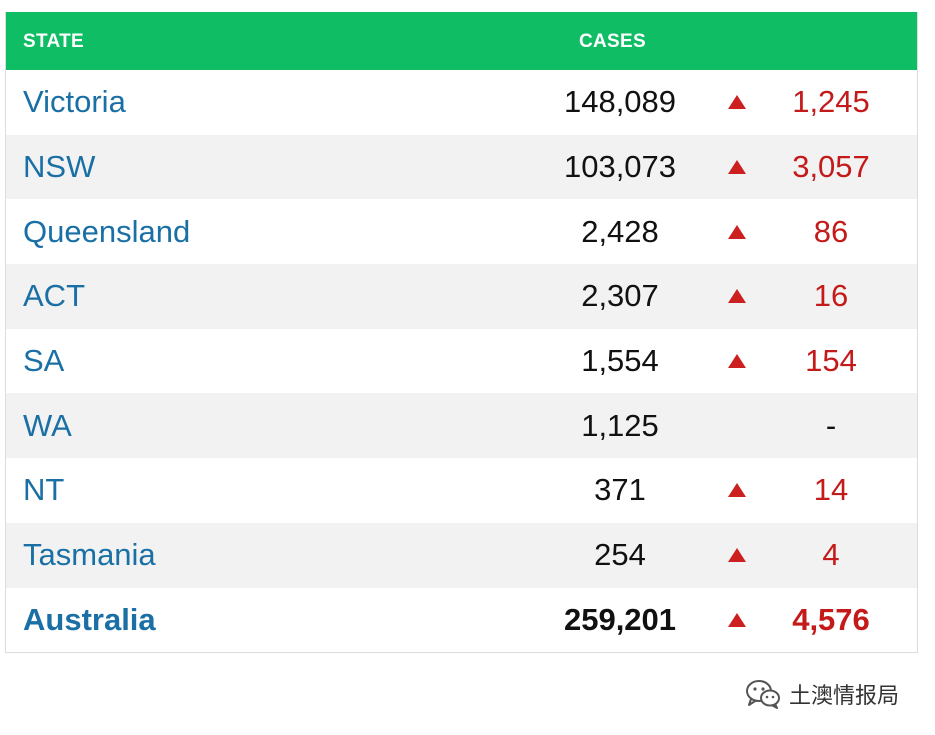 Image resolution: width=935 pixels, height=735 pixels. Describe the element at coordinates (831, 555) in the screenshot. I see `case-increase: 4` at that location.